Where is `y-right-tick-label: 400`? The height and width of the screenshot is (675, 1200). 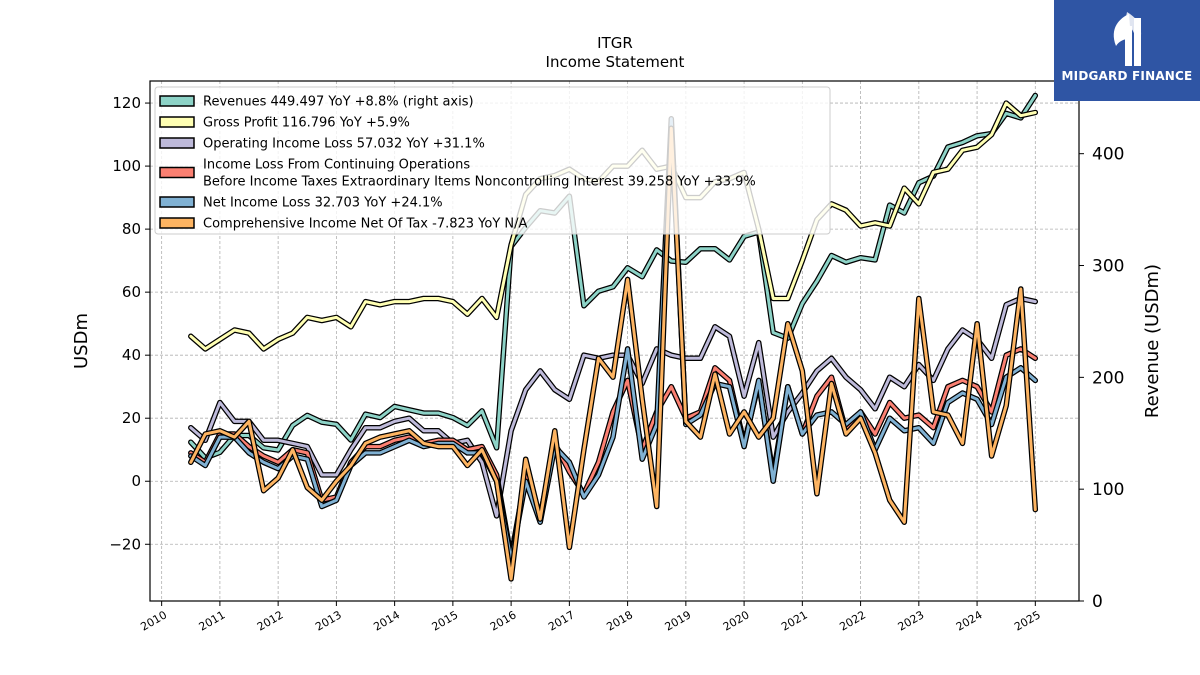
y-right-tick-label: 400 is located at coordinates (1108, 155).